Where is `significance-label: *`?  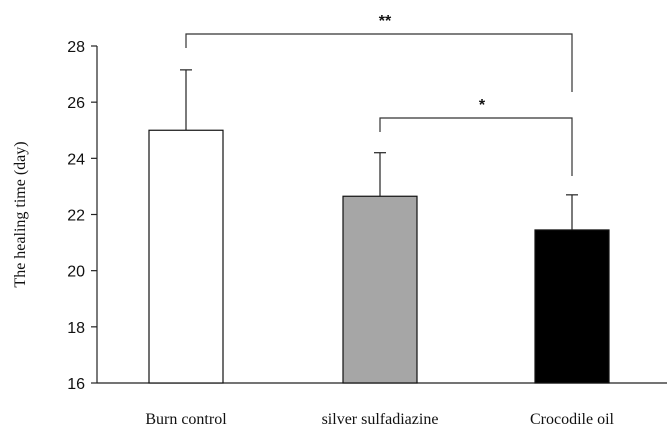
significance-label: * is located at coordinates (482, 105).